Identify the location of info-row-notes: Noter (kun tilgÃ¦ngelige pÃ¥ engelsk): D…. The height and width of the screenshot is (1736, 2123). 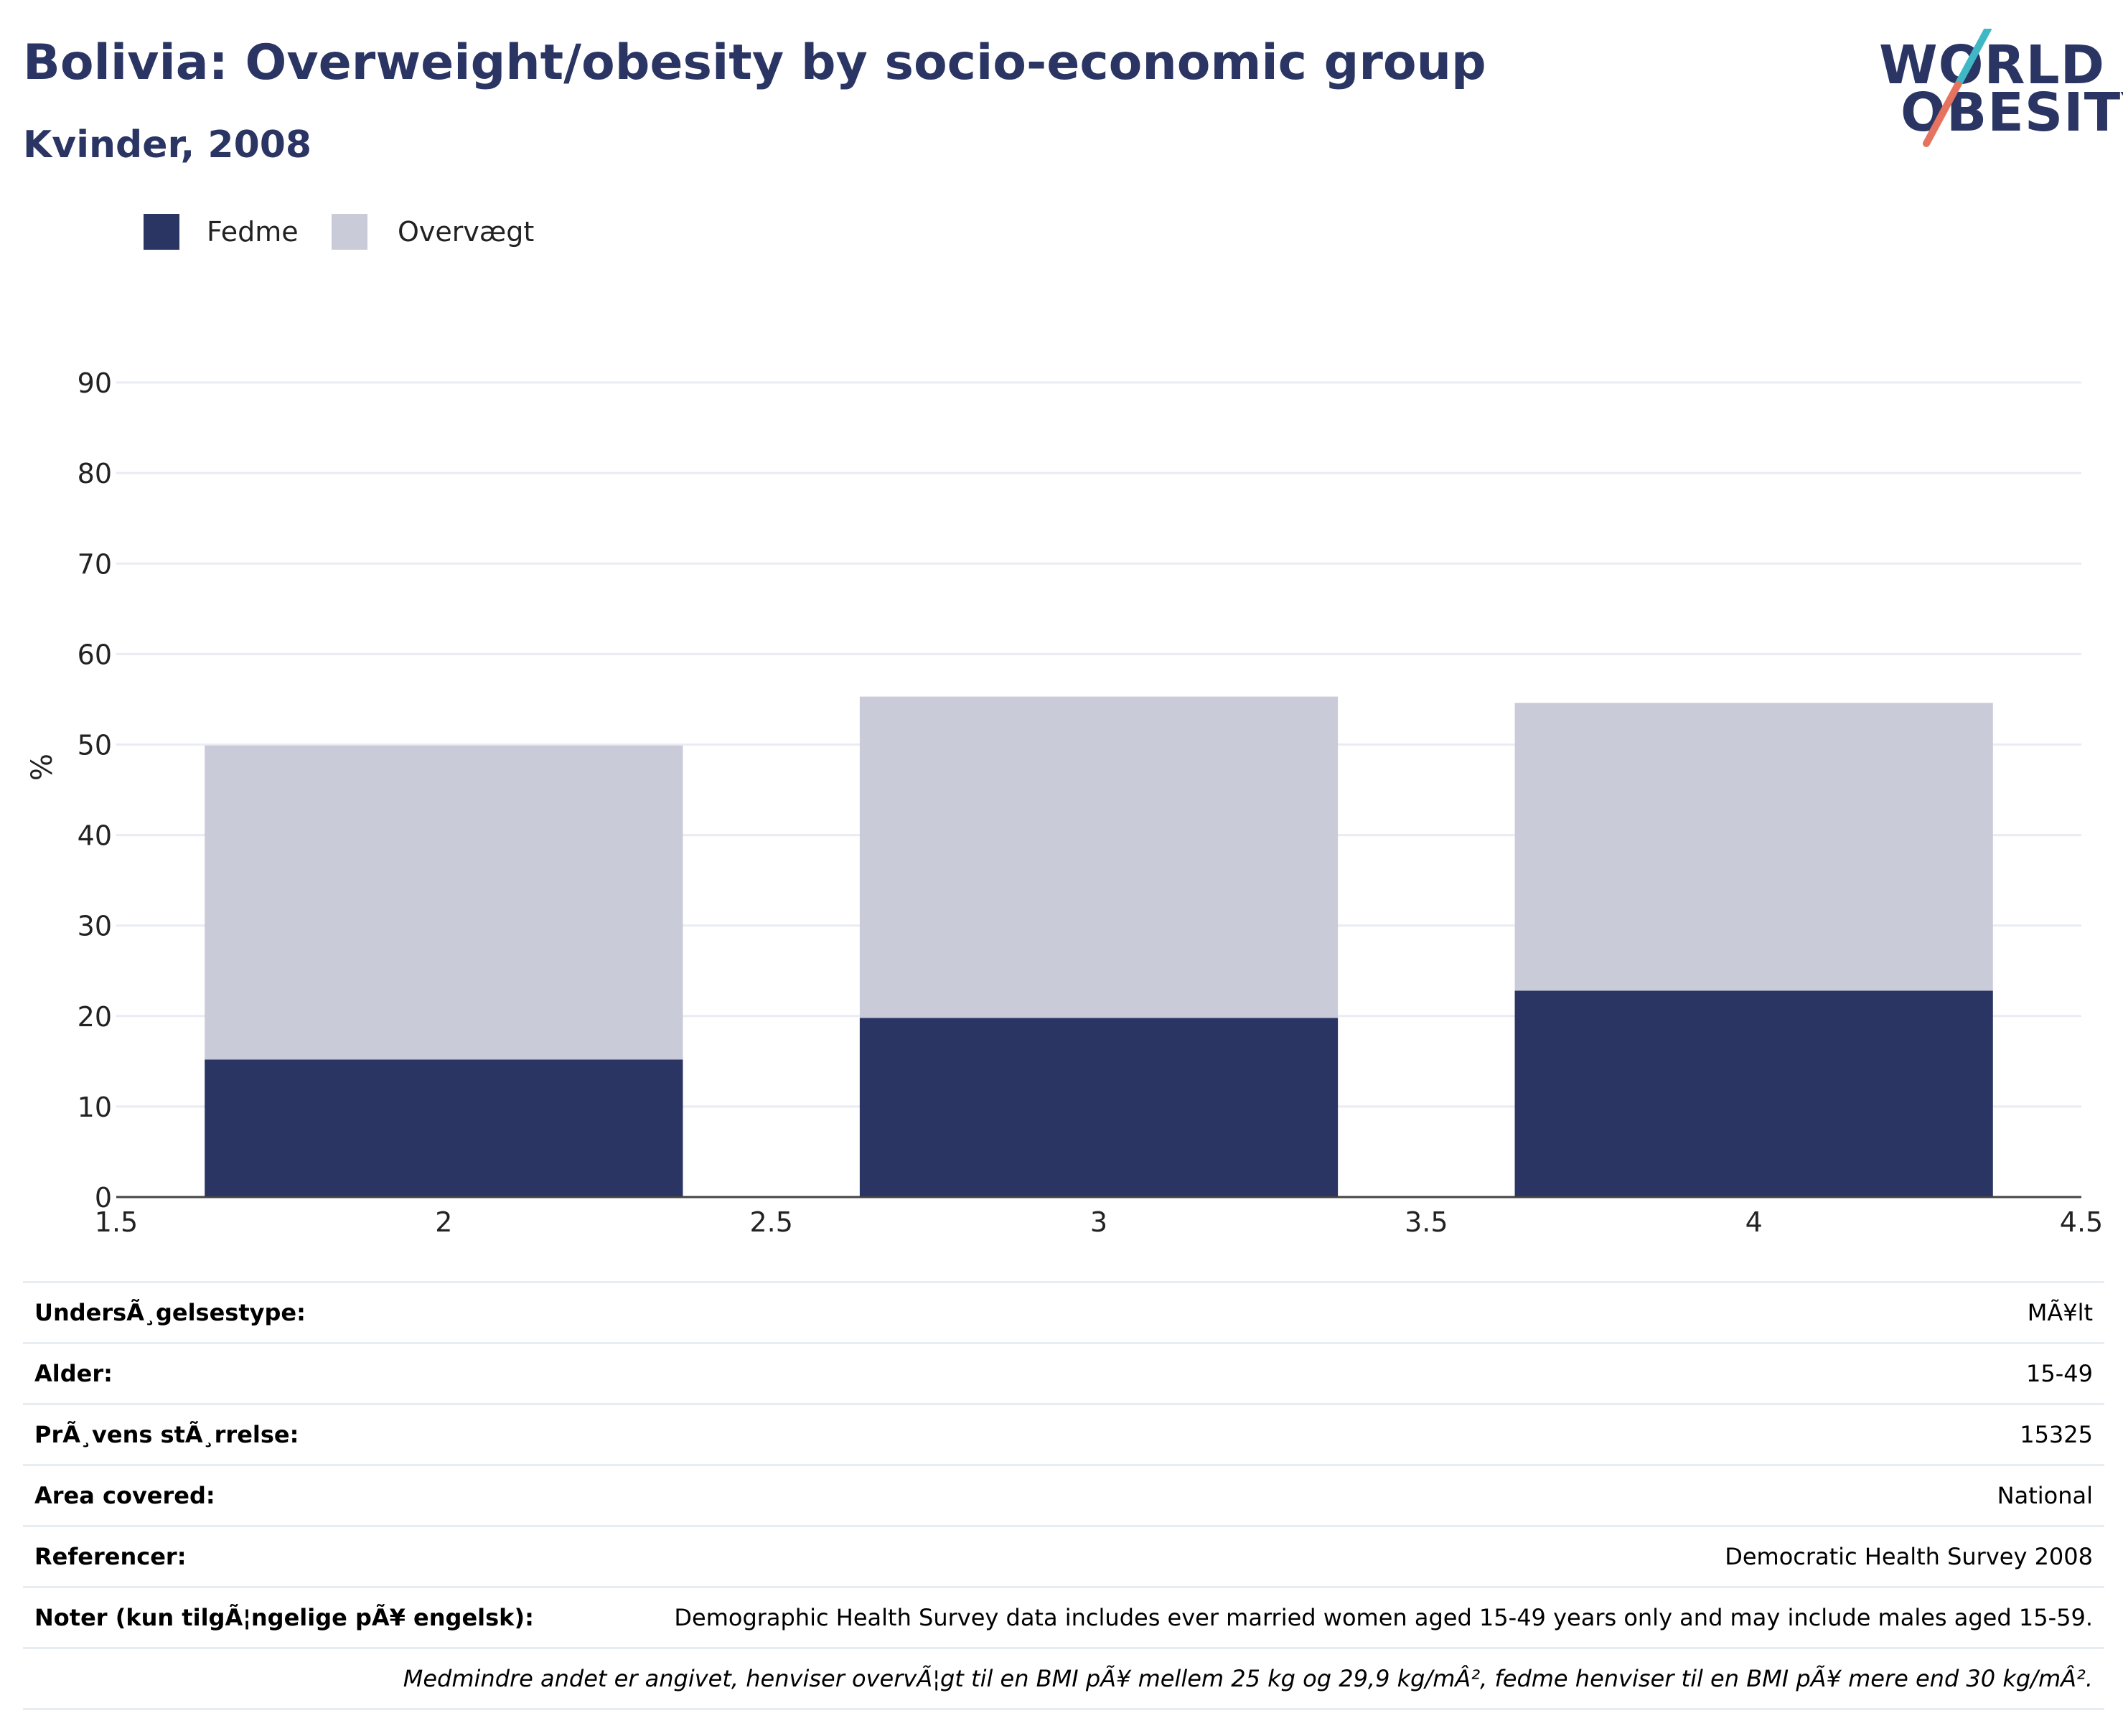
(1063, 1616).